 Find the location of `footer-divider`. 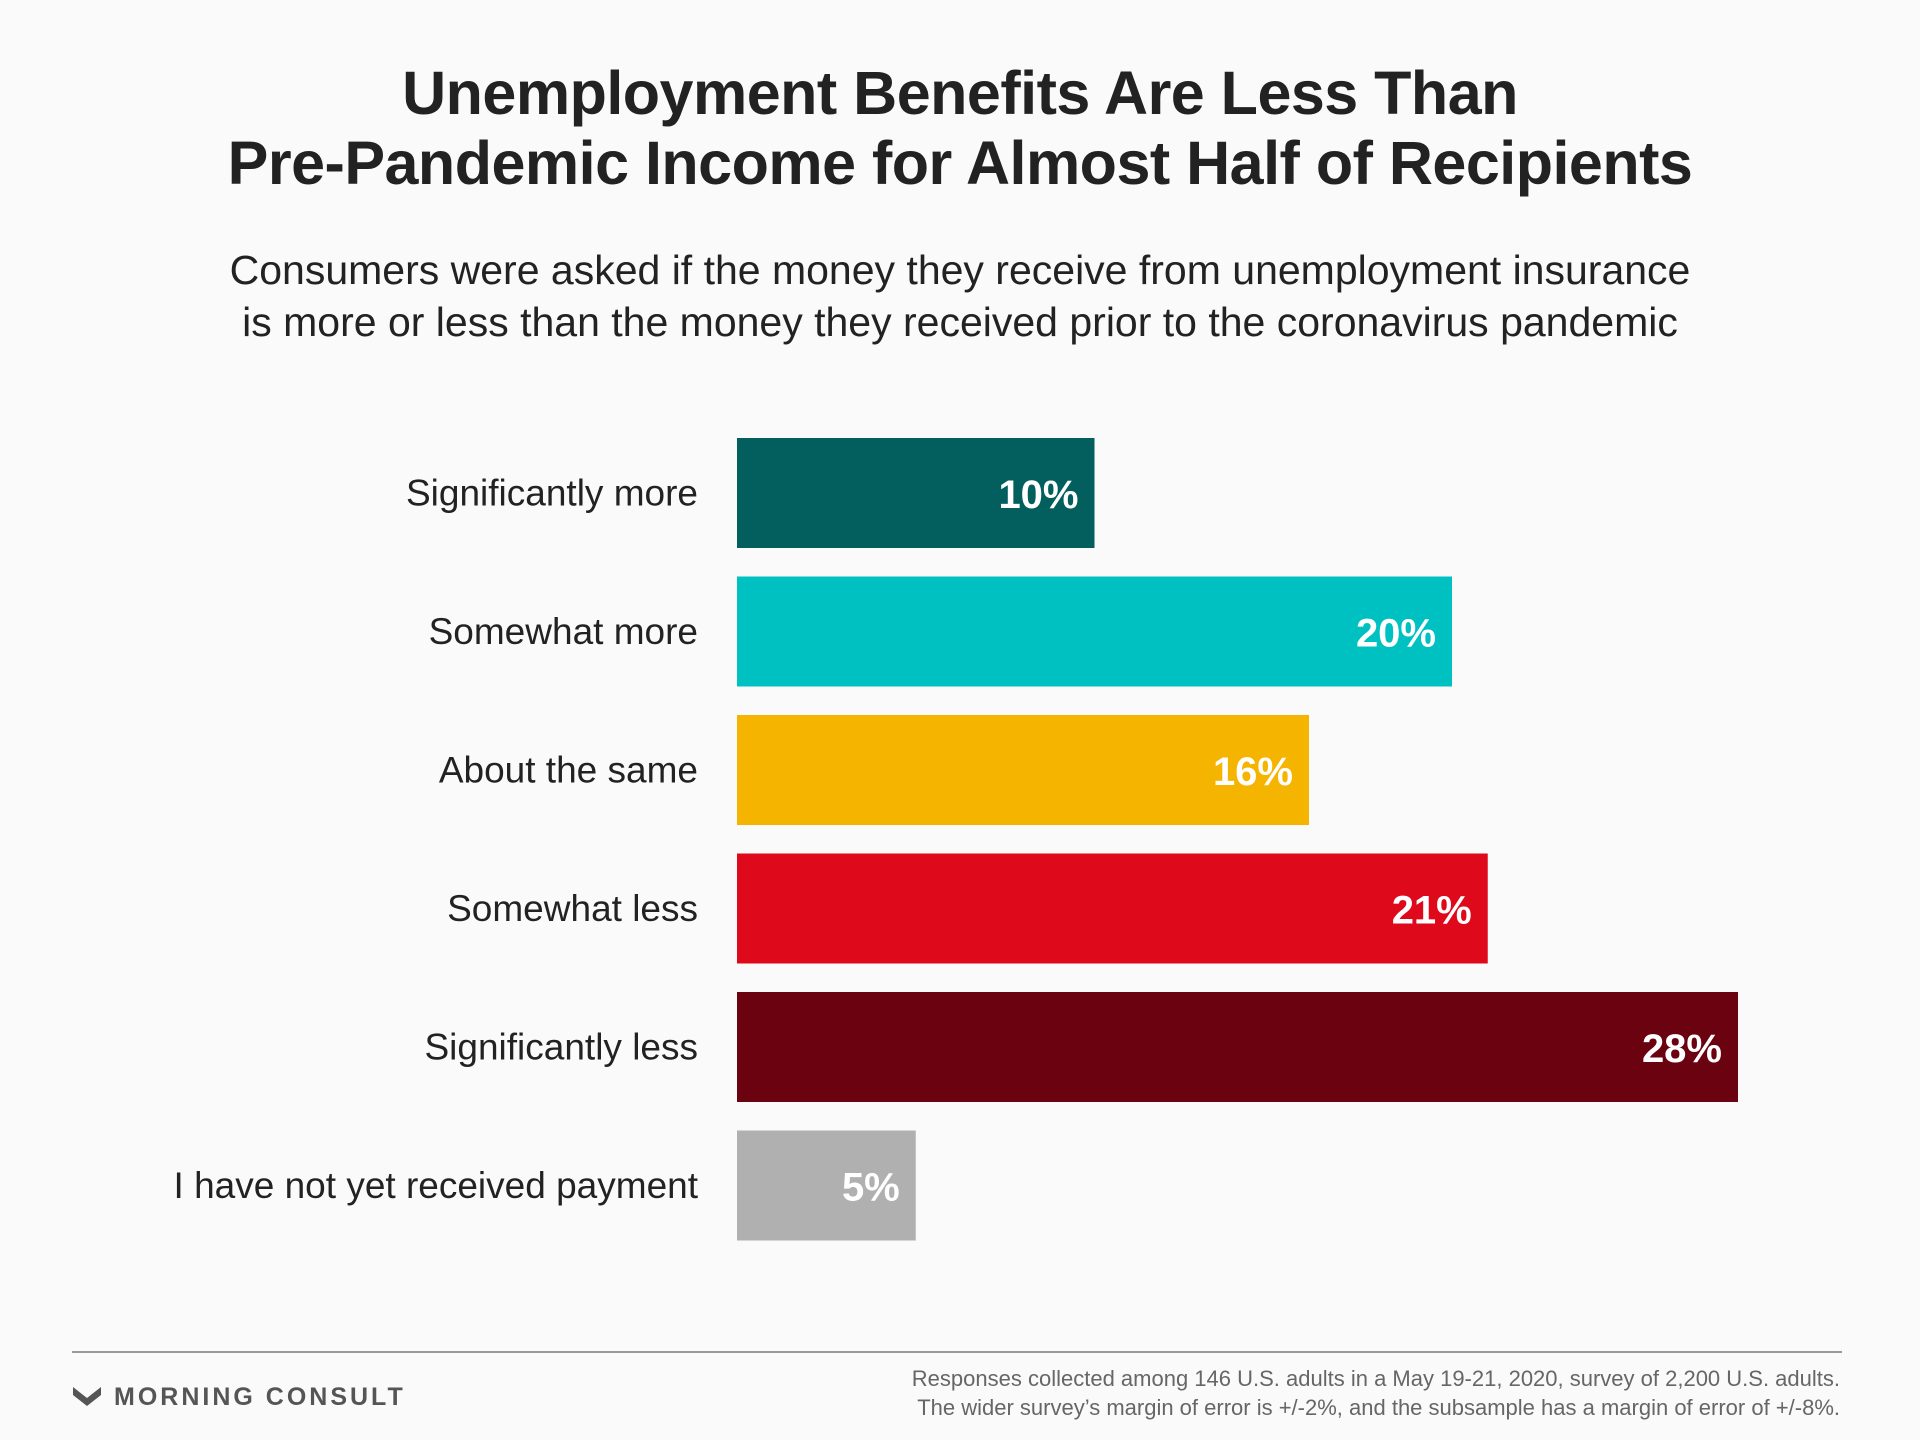

footer-divider is located at coordinates (957, 1352).